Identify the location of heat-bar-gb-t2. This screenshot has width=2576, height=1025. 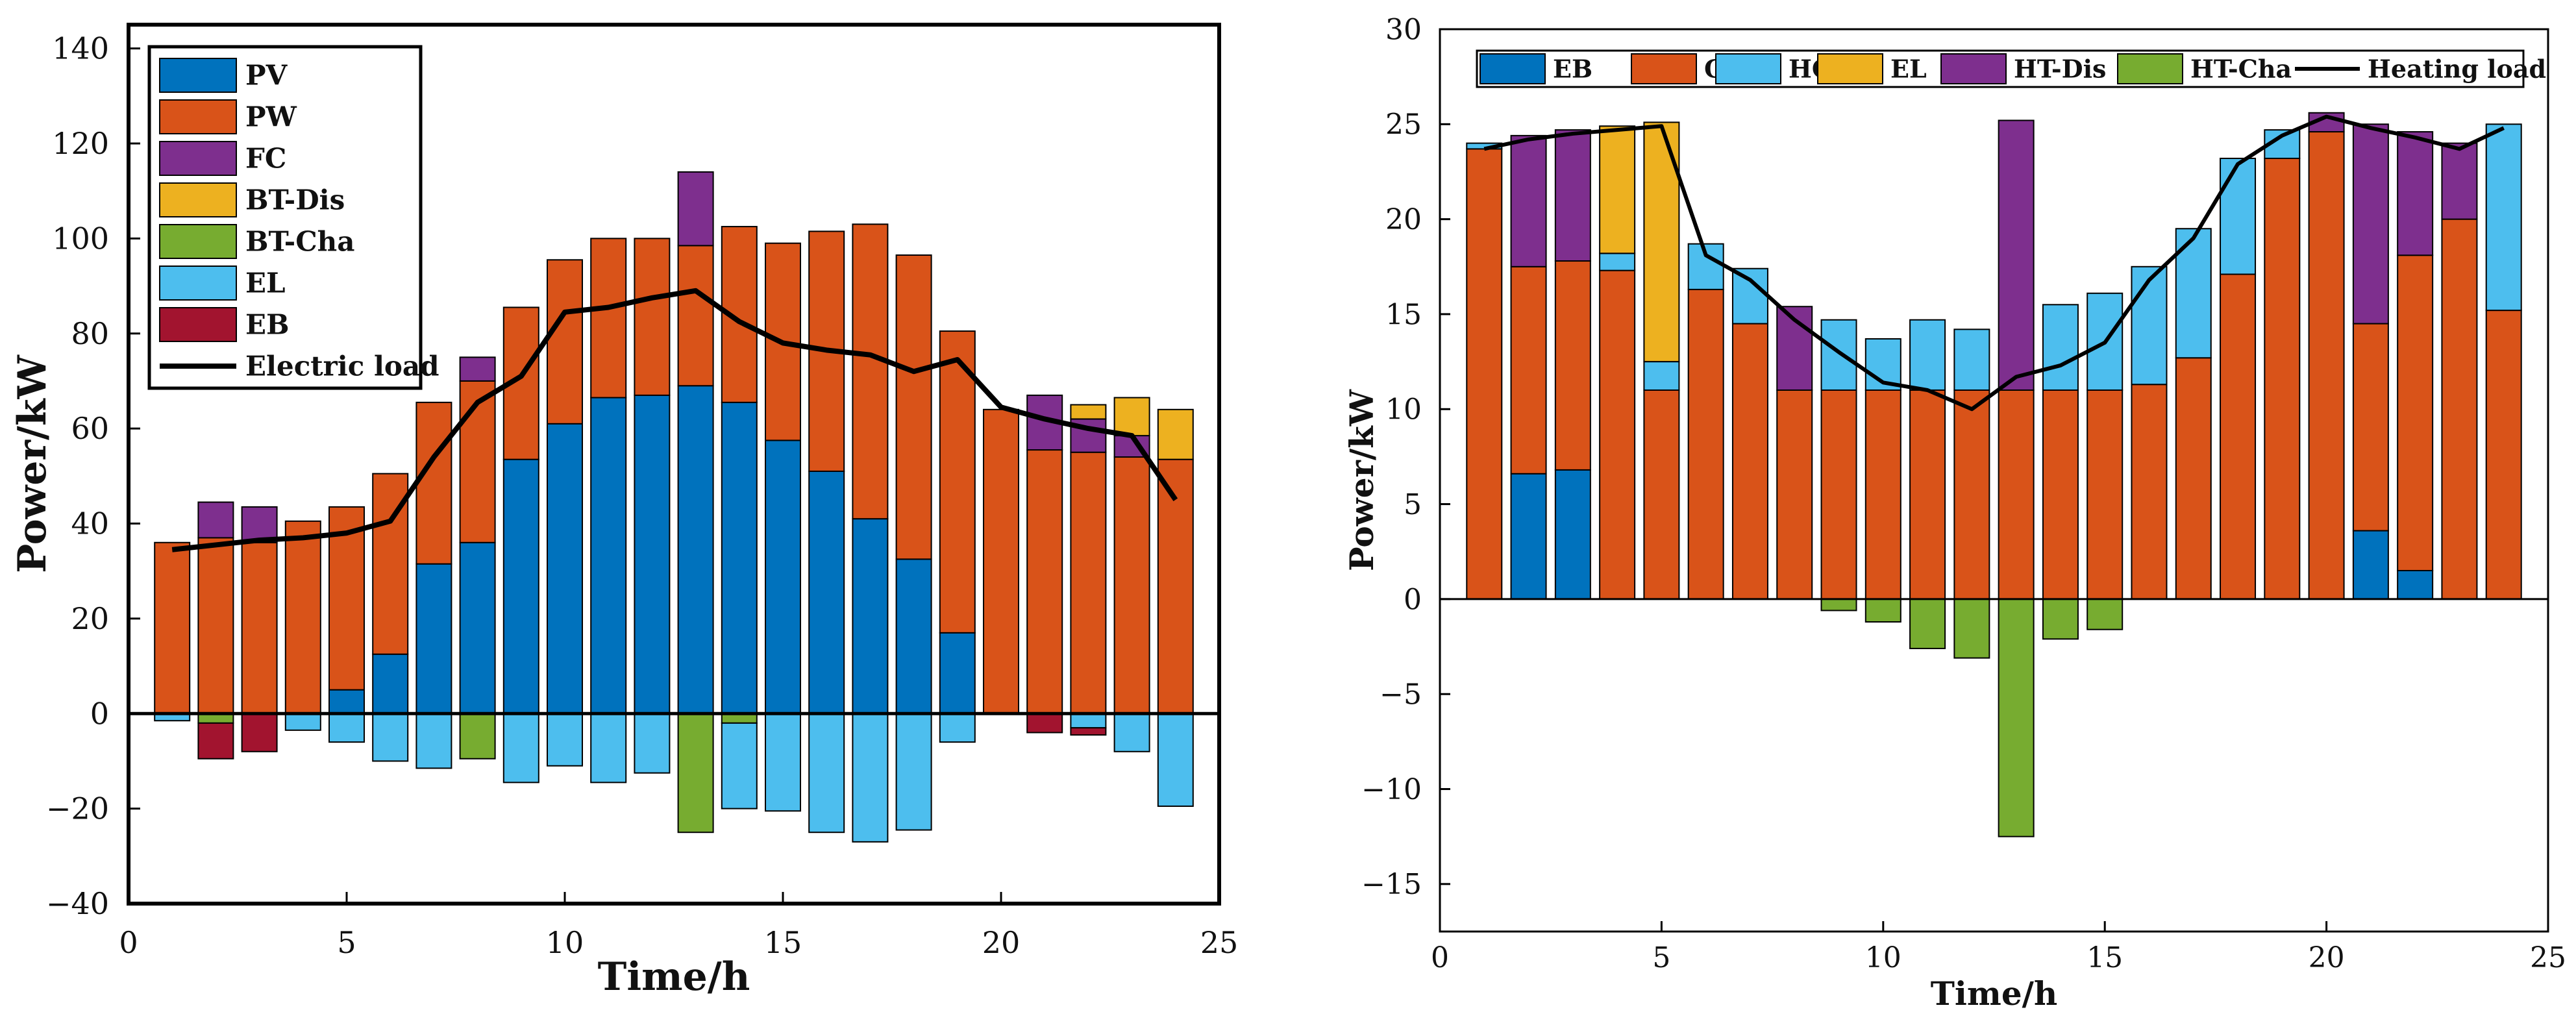
(1528, 370).